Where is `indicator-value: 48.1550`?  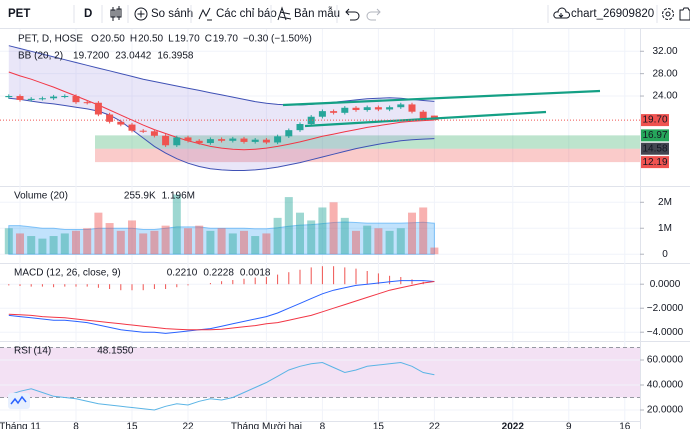 indicator-value: 48.1550 is located at coordinates (115, 351).